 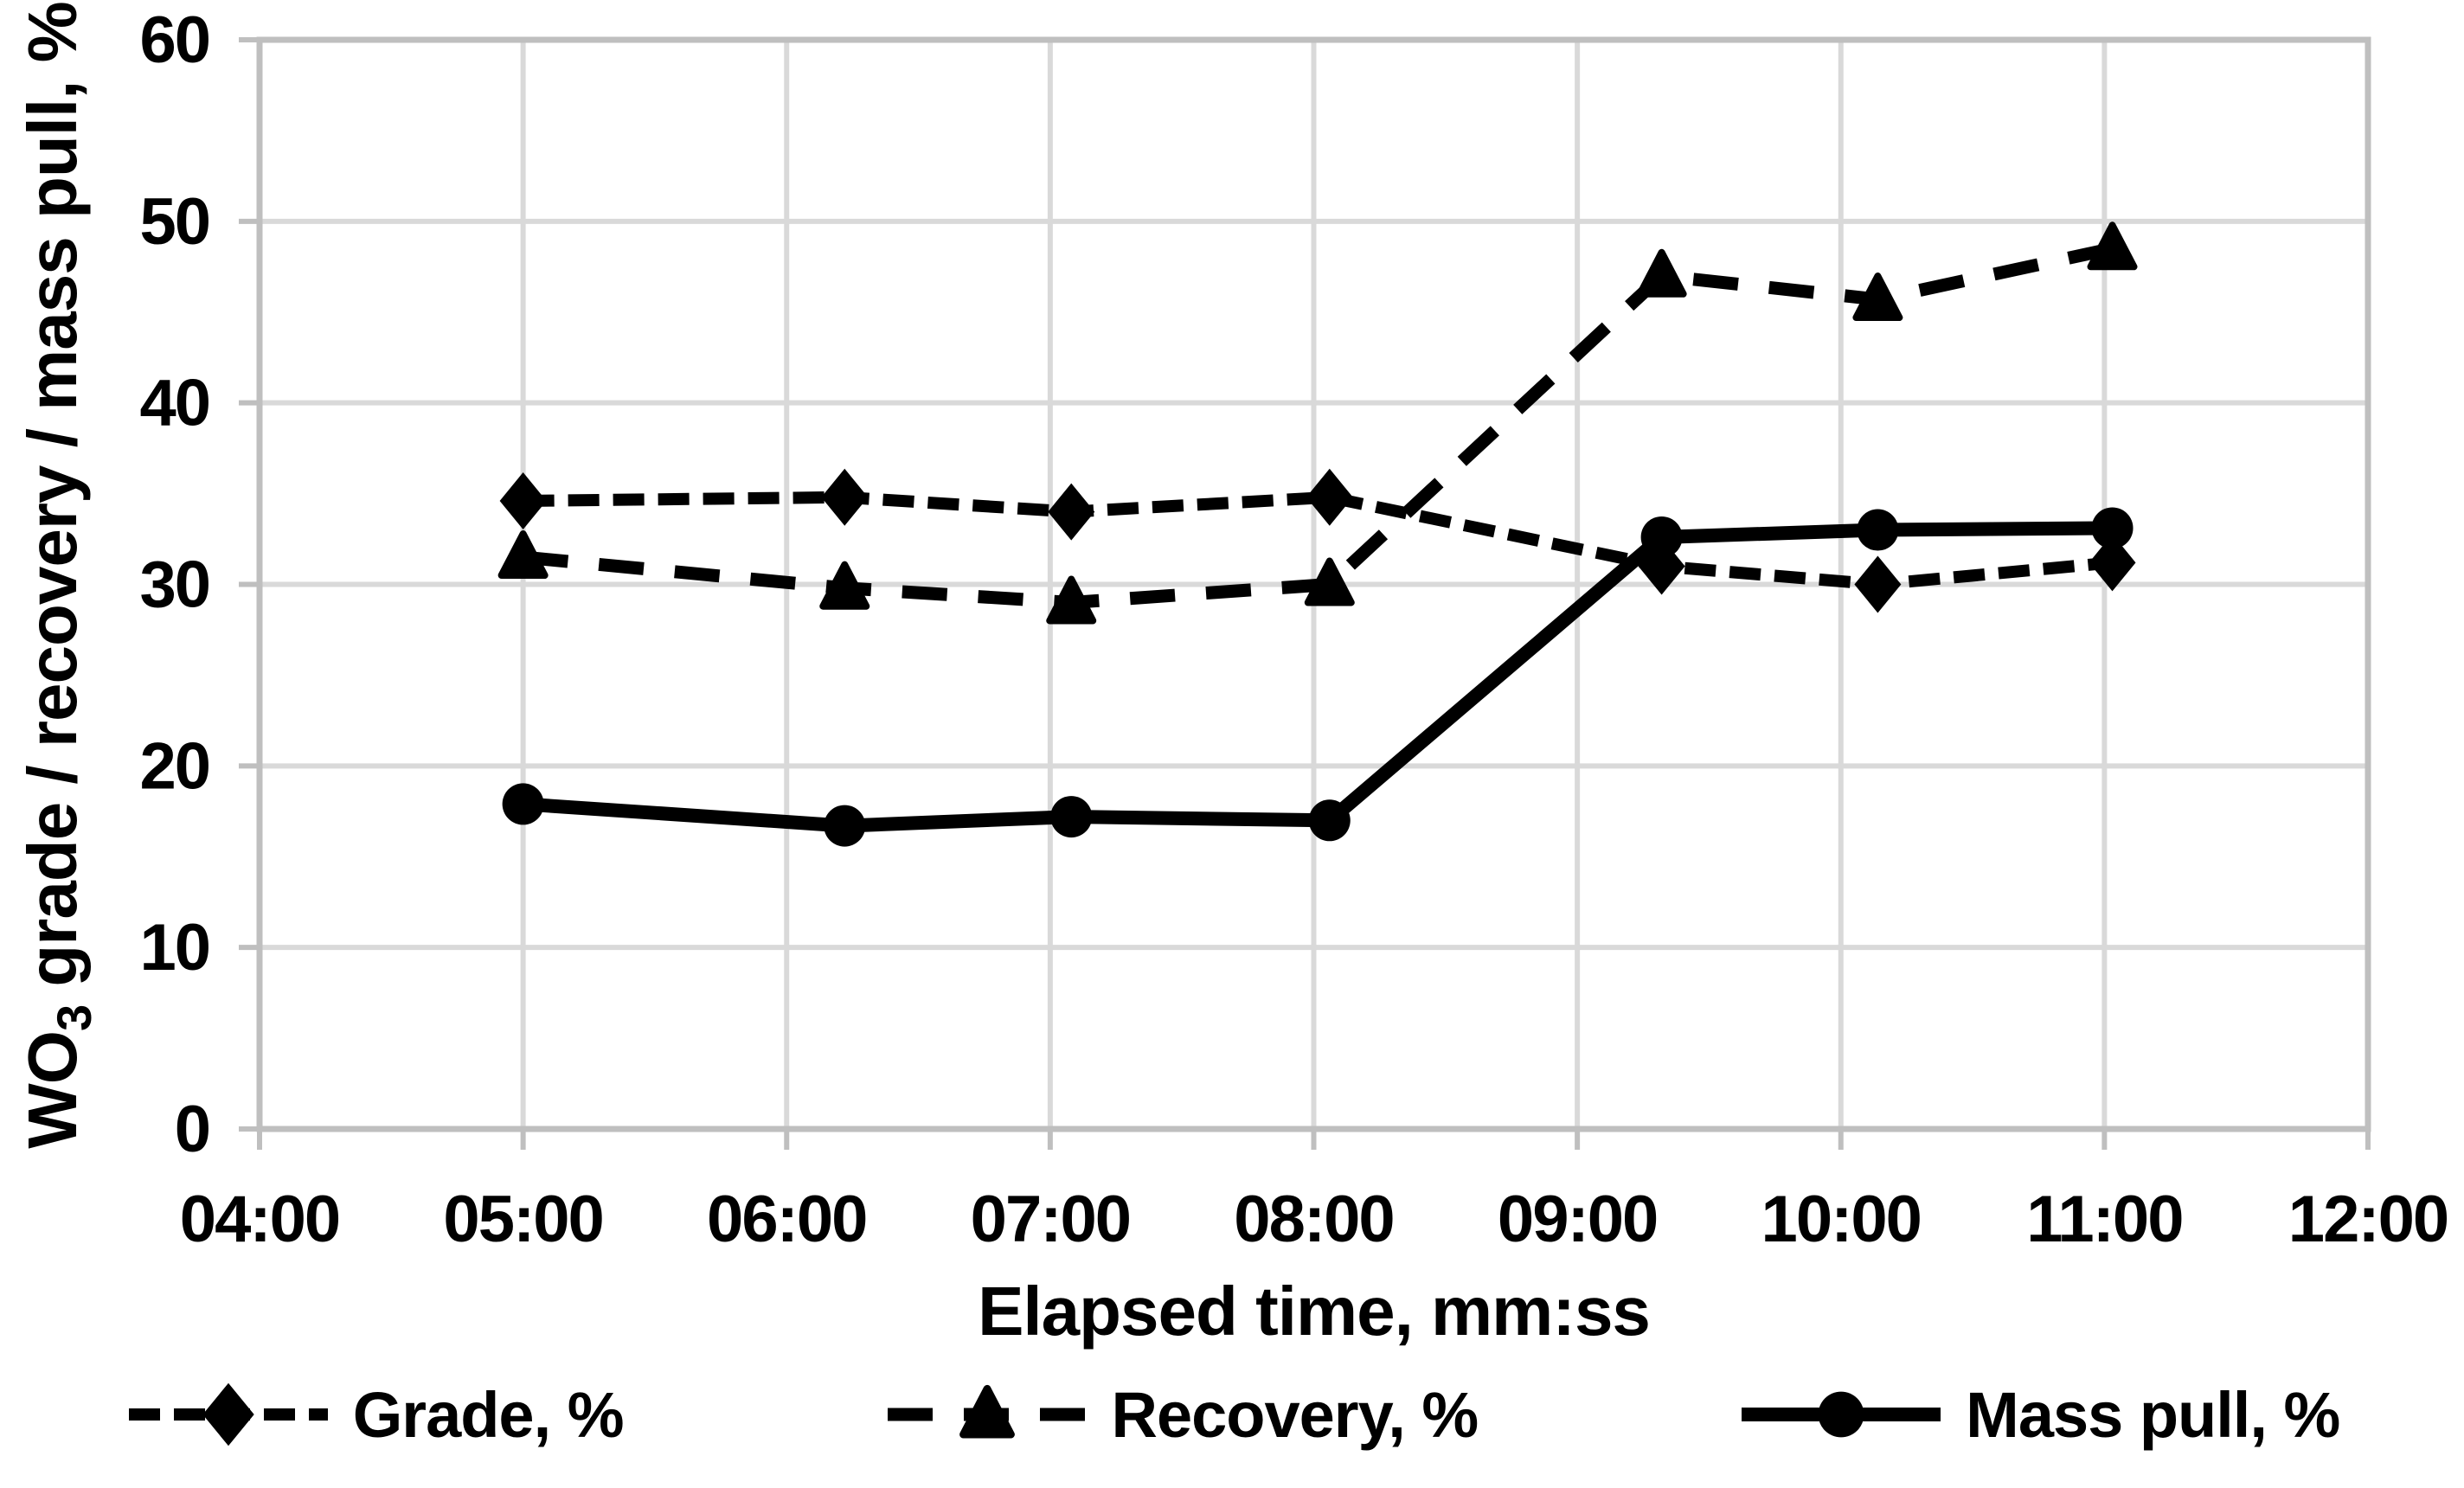 I want to click on y-tick-label: 20, so click(x=174, y=766).